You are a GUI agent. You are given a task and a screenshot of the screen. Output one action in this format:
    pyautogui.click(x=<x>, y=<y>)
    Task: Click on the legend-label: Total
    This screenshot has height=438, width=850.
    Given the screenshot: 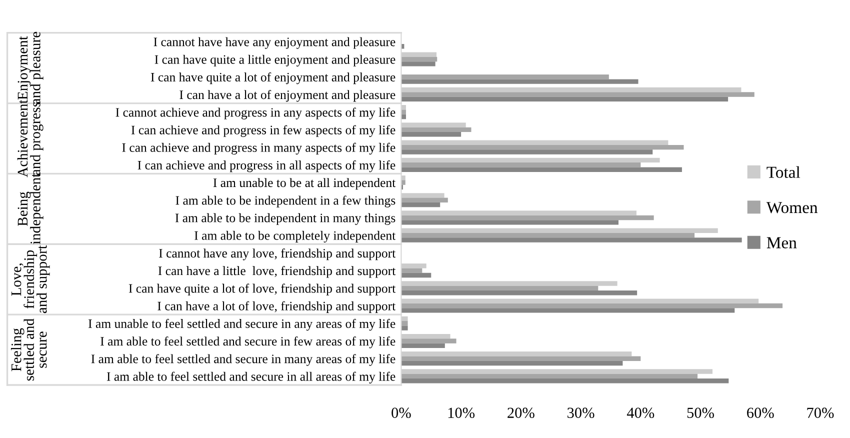 What is the action you would take?
    pyautogui.click(x=783, y=172)
    